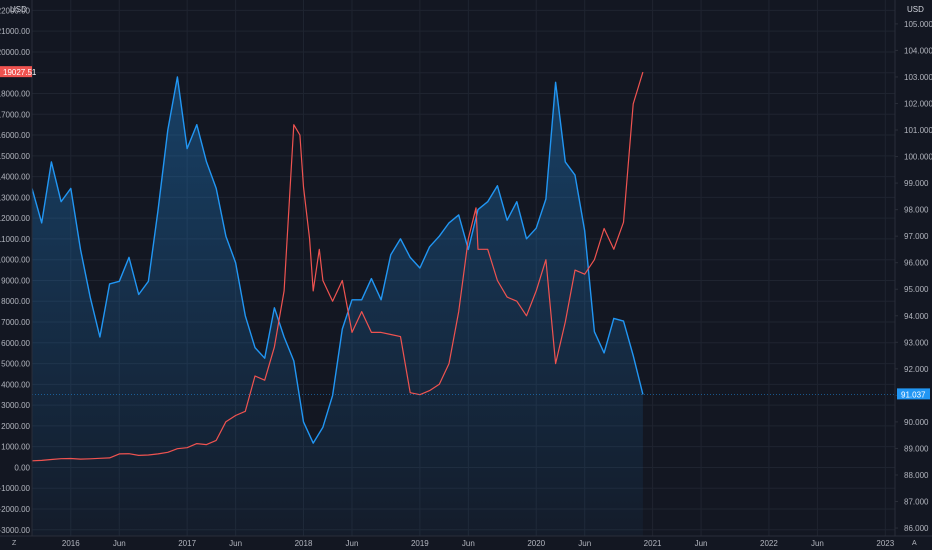 The width and height of the screenshot is (932, 550). What do you see at coordinates (15, 426) in the screenshot?
I see `left-tick-label: 2000.00` at bounding box center [15, 426].